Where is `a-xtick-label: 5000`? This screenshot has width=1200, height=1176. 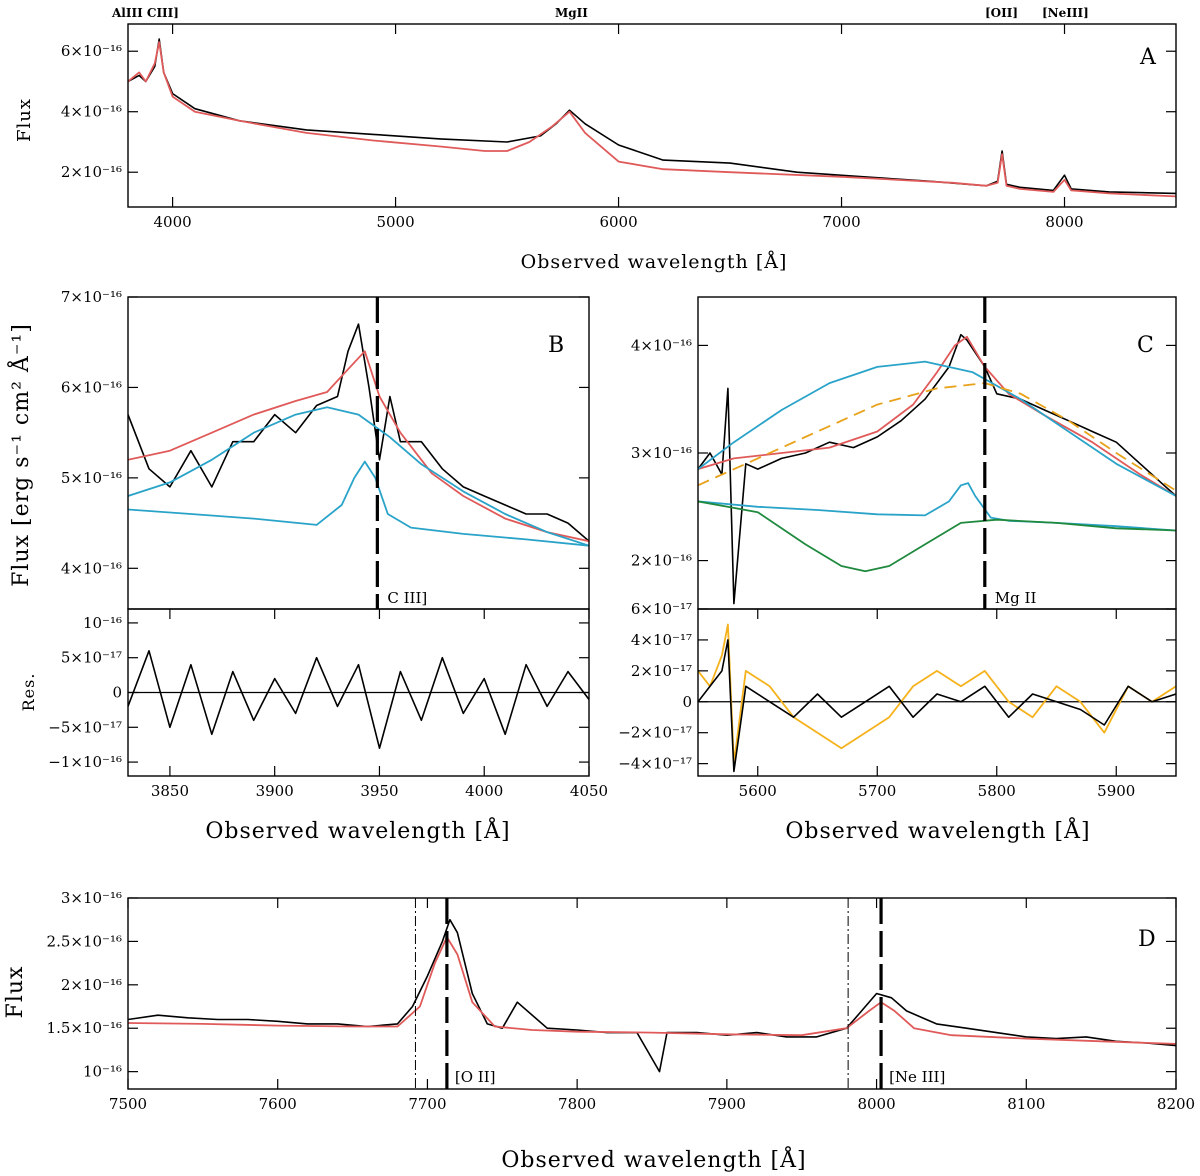 a-xtick-label: 5000 is located at coordinates (395, 222).